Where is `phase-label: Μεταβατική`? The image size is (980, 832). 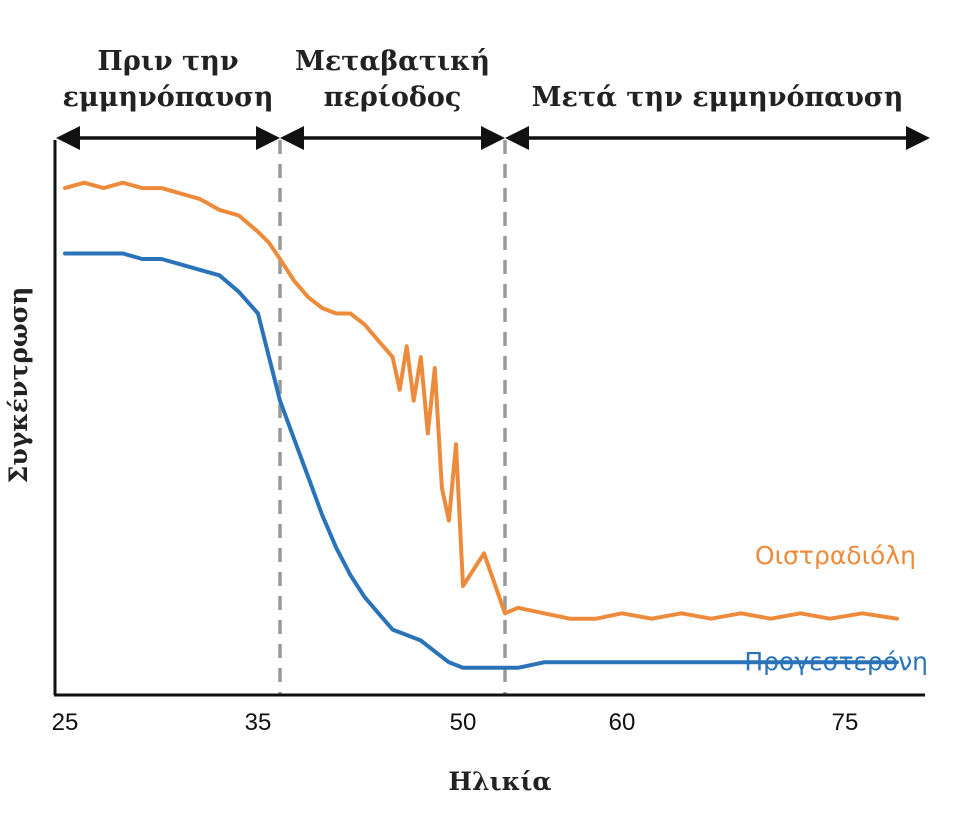
phase-label: Μεταβατική is located at coordinates (392, 61).